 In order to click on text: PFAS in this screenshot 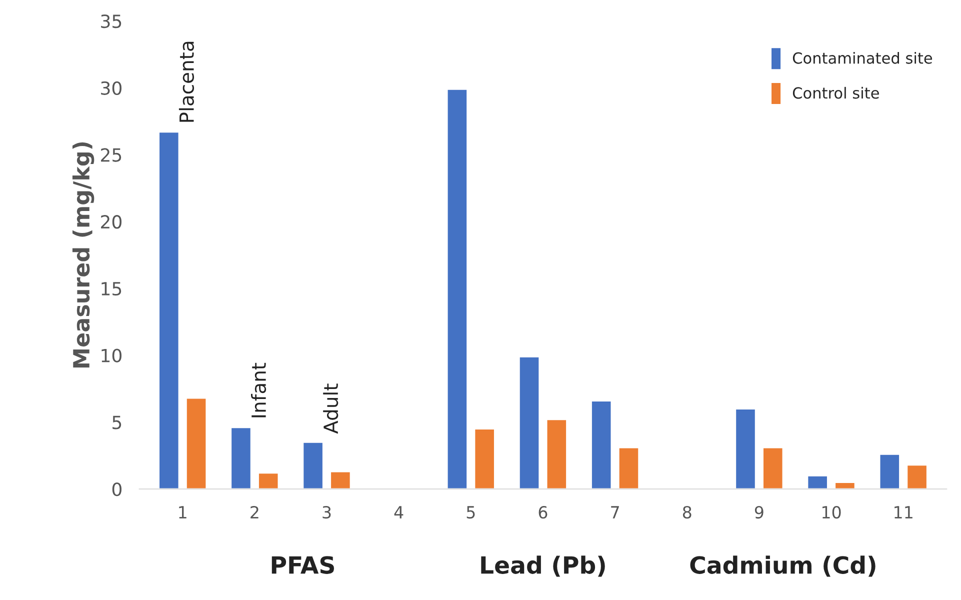, I will do `click(303, 565)`.